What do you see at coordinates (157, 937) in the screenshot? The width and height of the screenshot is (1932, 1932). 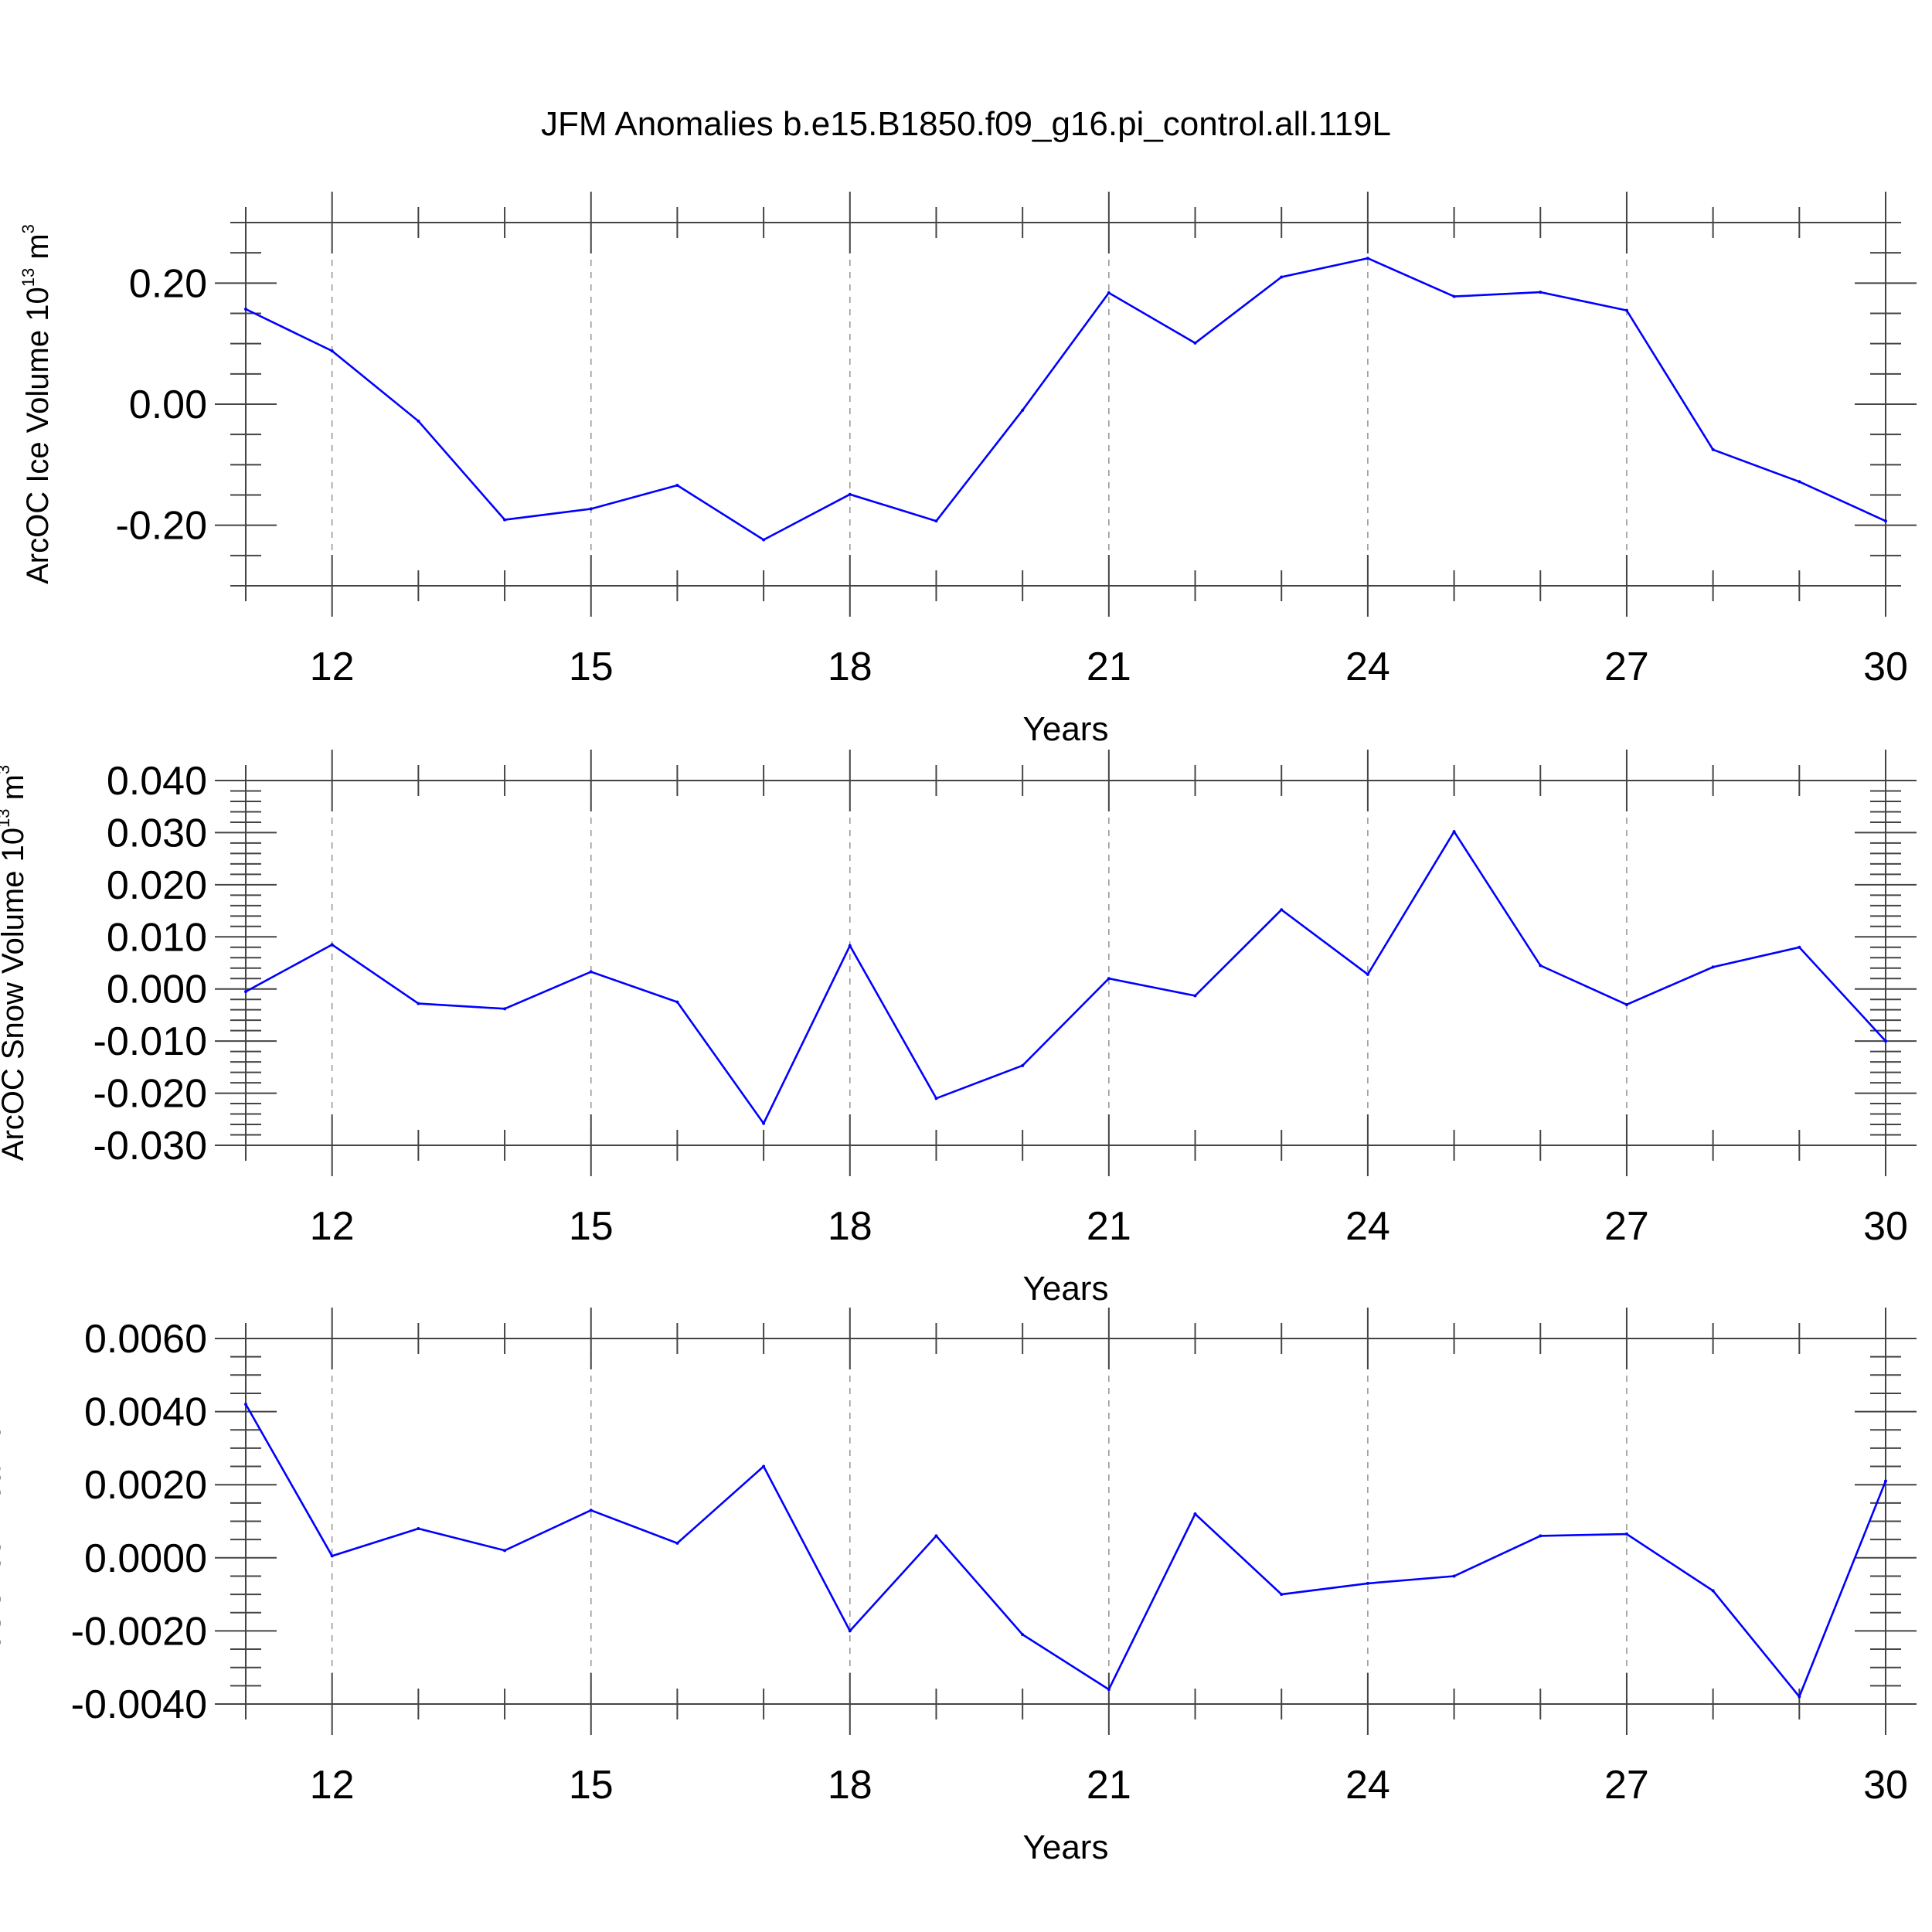 I see `y-tick-label: 0.010` at bounding box center [157, 937].